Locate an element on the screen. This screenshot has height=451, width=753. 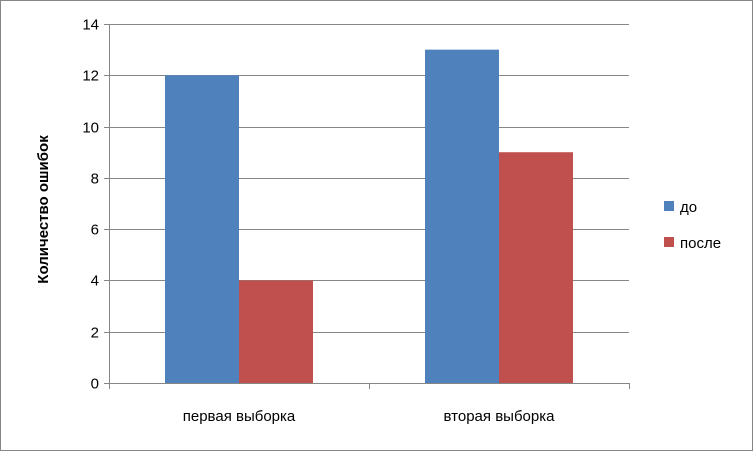
y-tick-label: 12 is located at coordinates (90, 76).